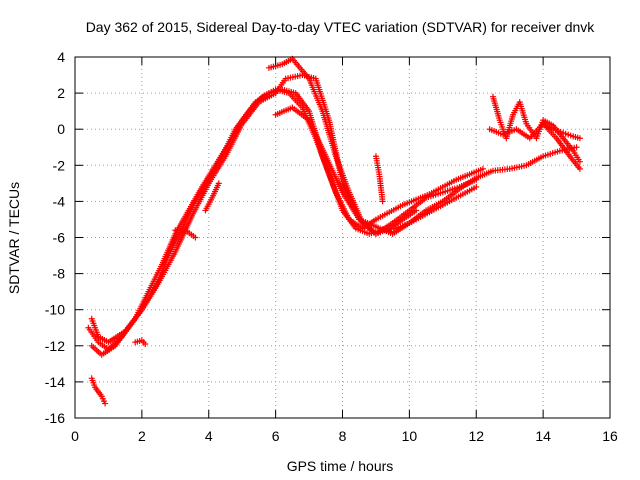 Image resolution: width=640 pixels, height=480 pixels. I want to click on y-tick-label: -2, so click(59, 165).